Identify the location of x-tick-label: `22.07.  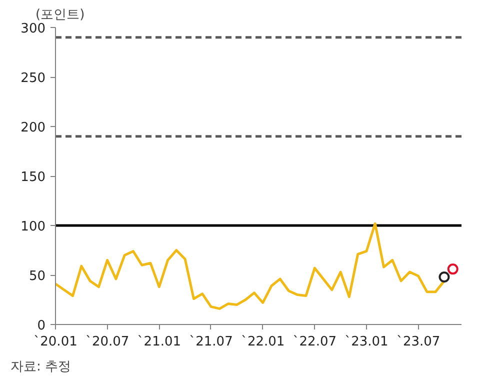
(314, 342).